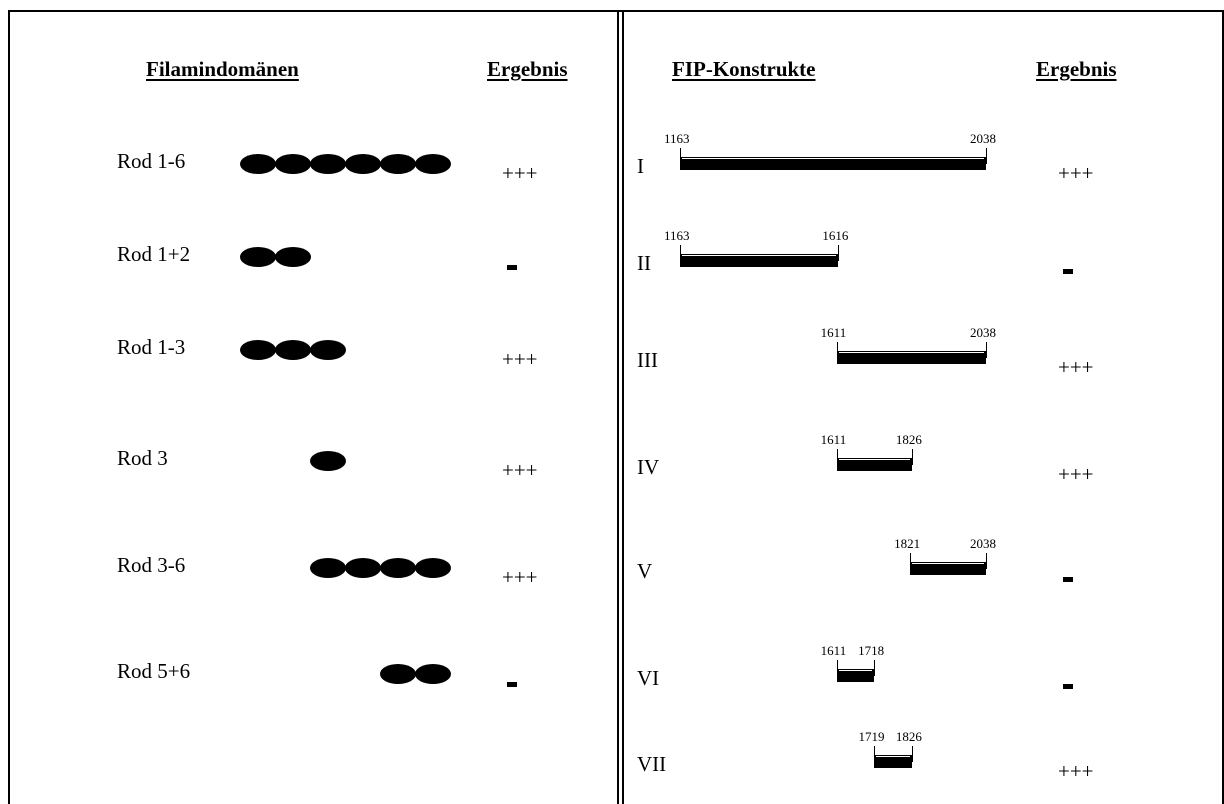  I want to click on frame-right-border, so click(1223, 407).